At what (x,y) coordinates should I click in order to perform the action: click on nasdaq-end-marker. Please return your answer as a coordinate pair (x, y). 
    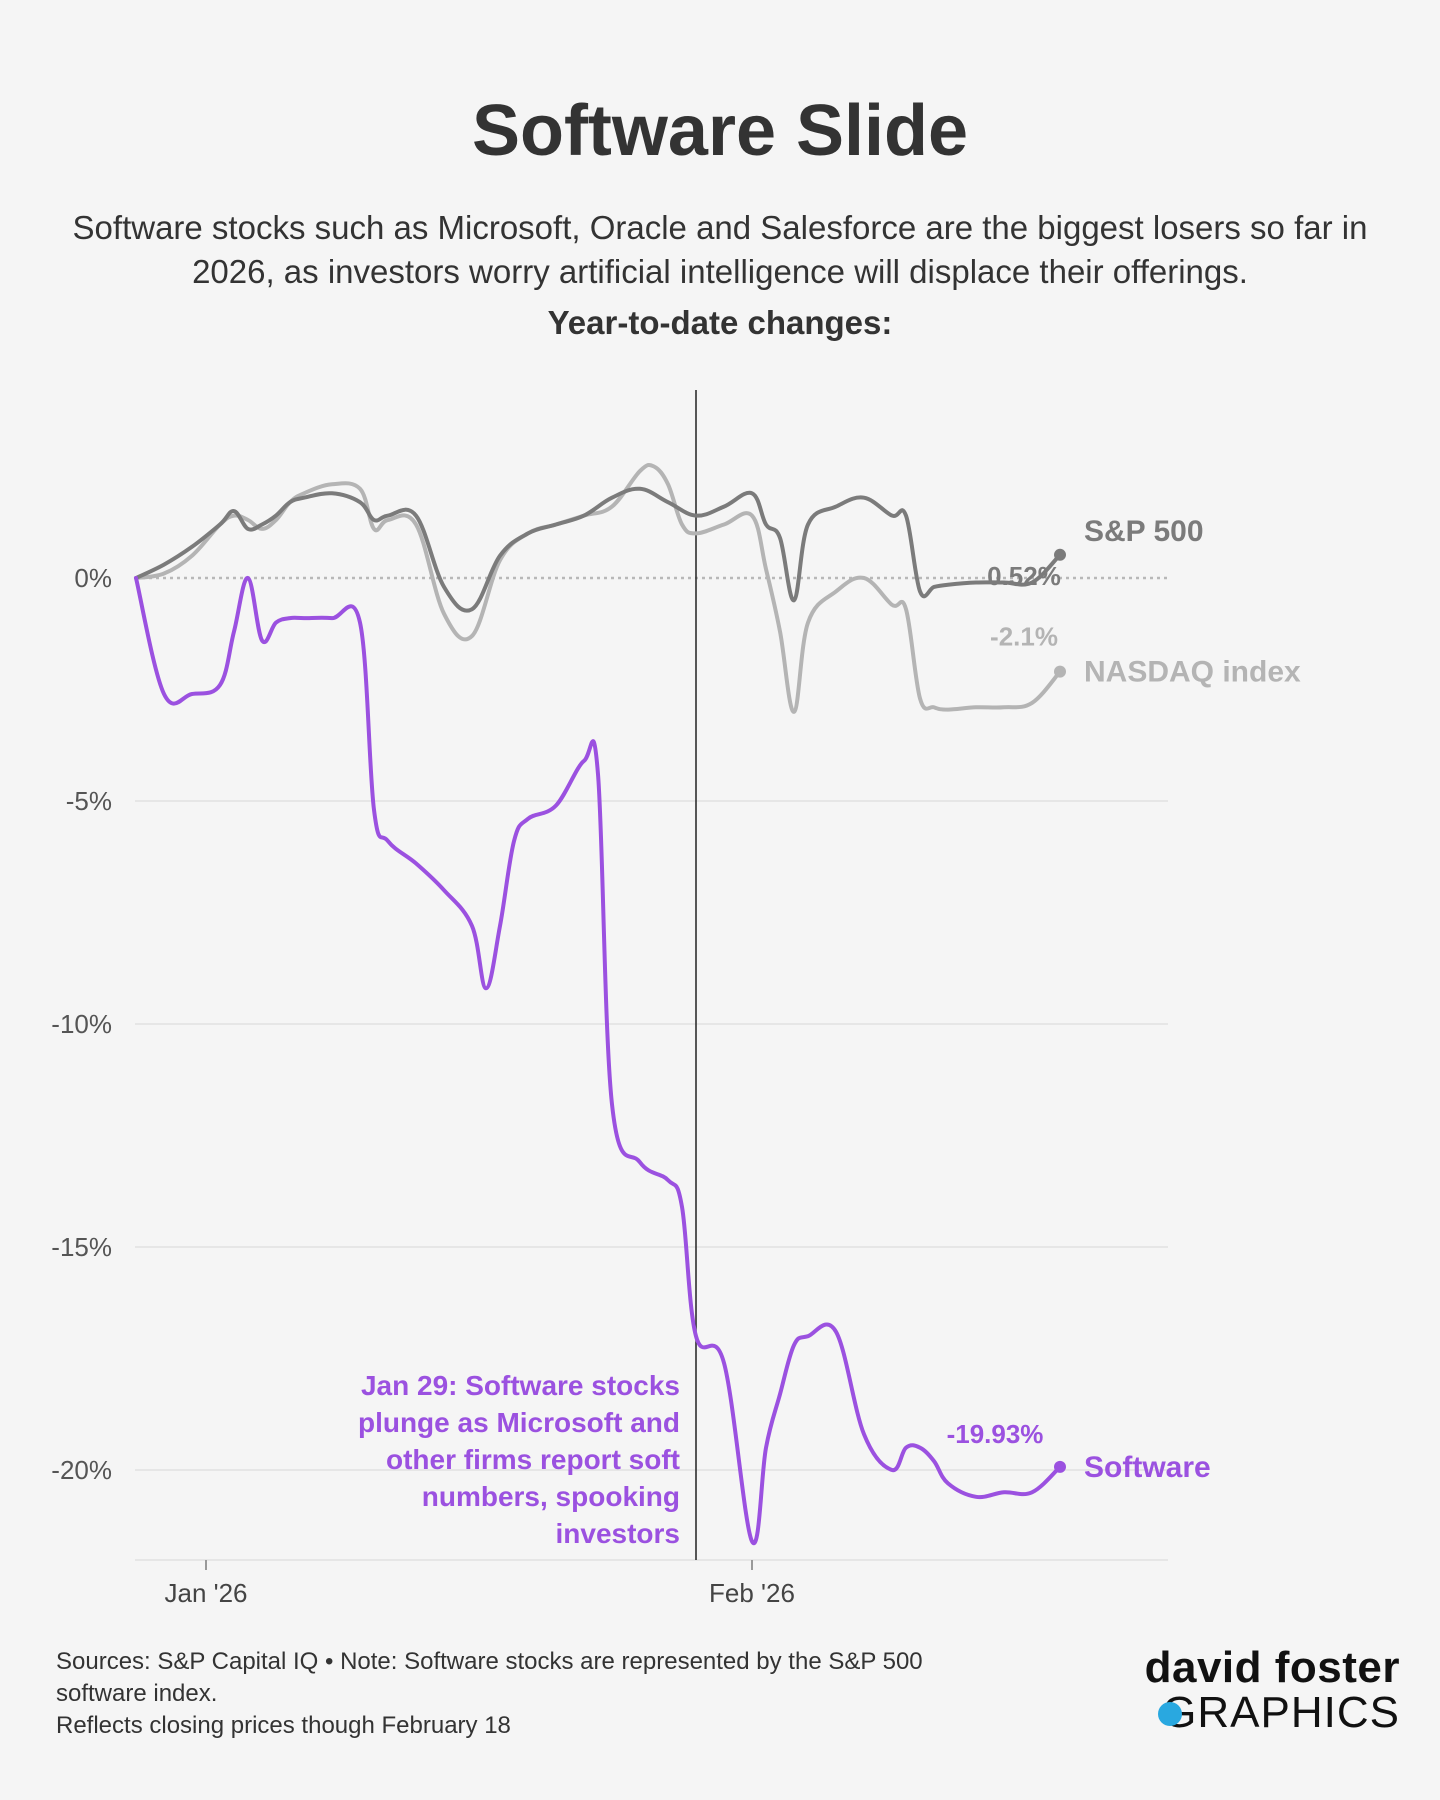
    Looking at the image, I should click on (1060, 671).